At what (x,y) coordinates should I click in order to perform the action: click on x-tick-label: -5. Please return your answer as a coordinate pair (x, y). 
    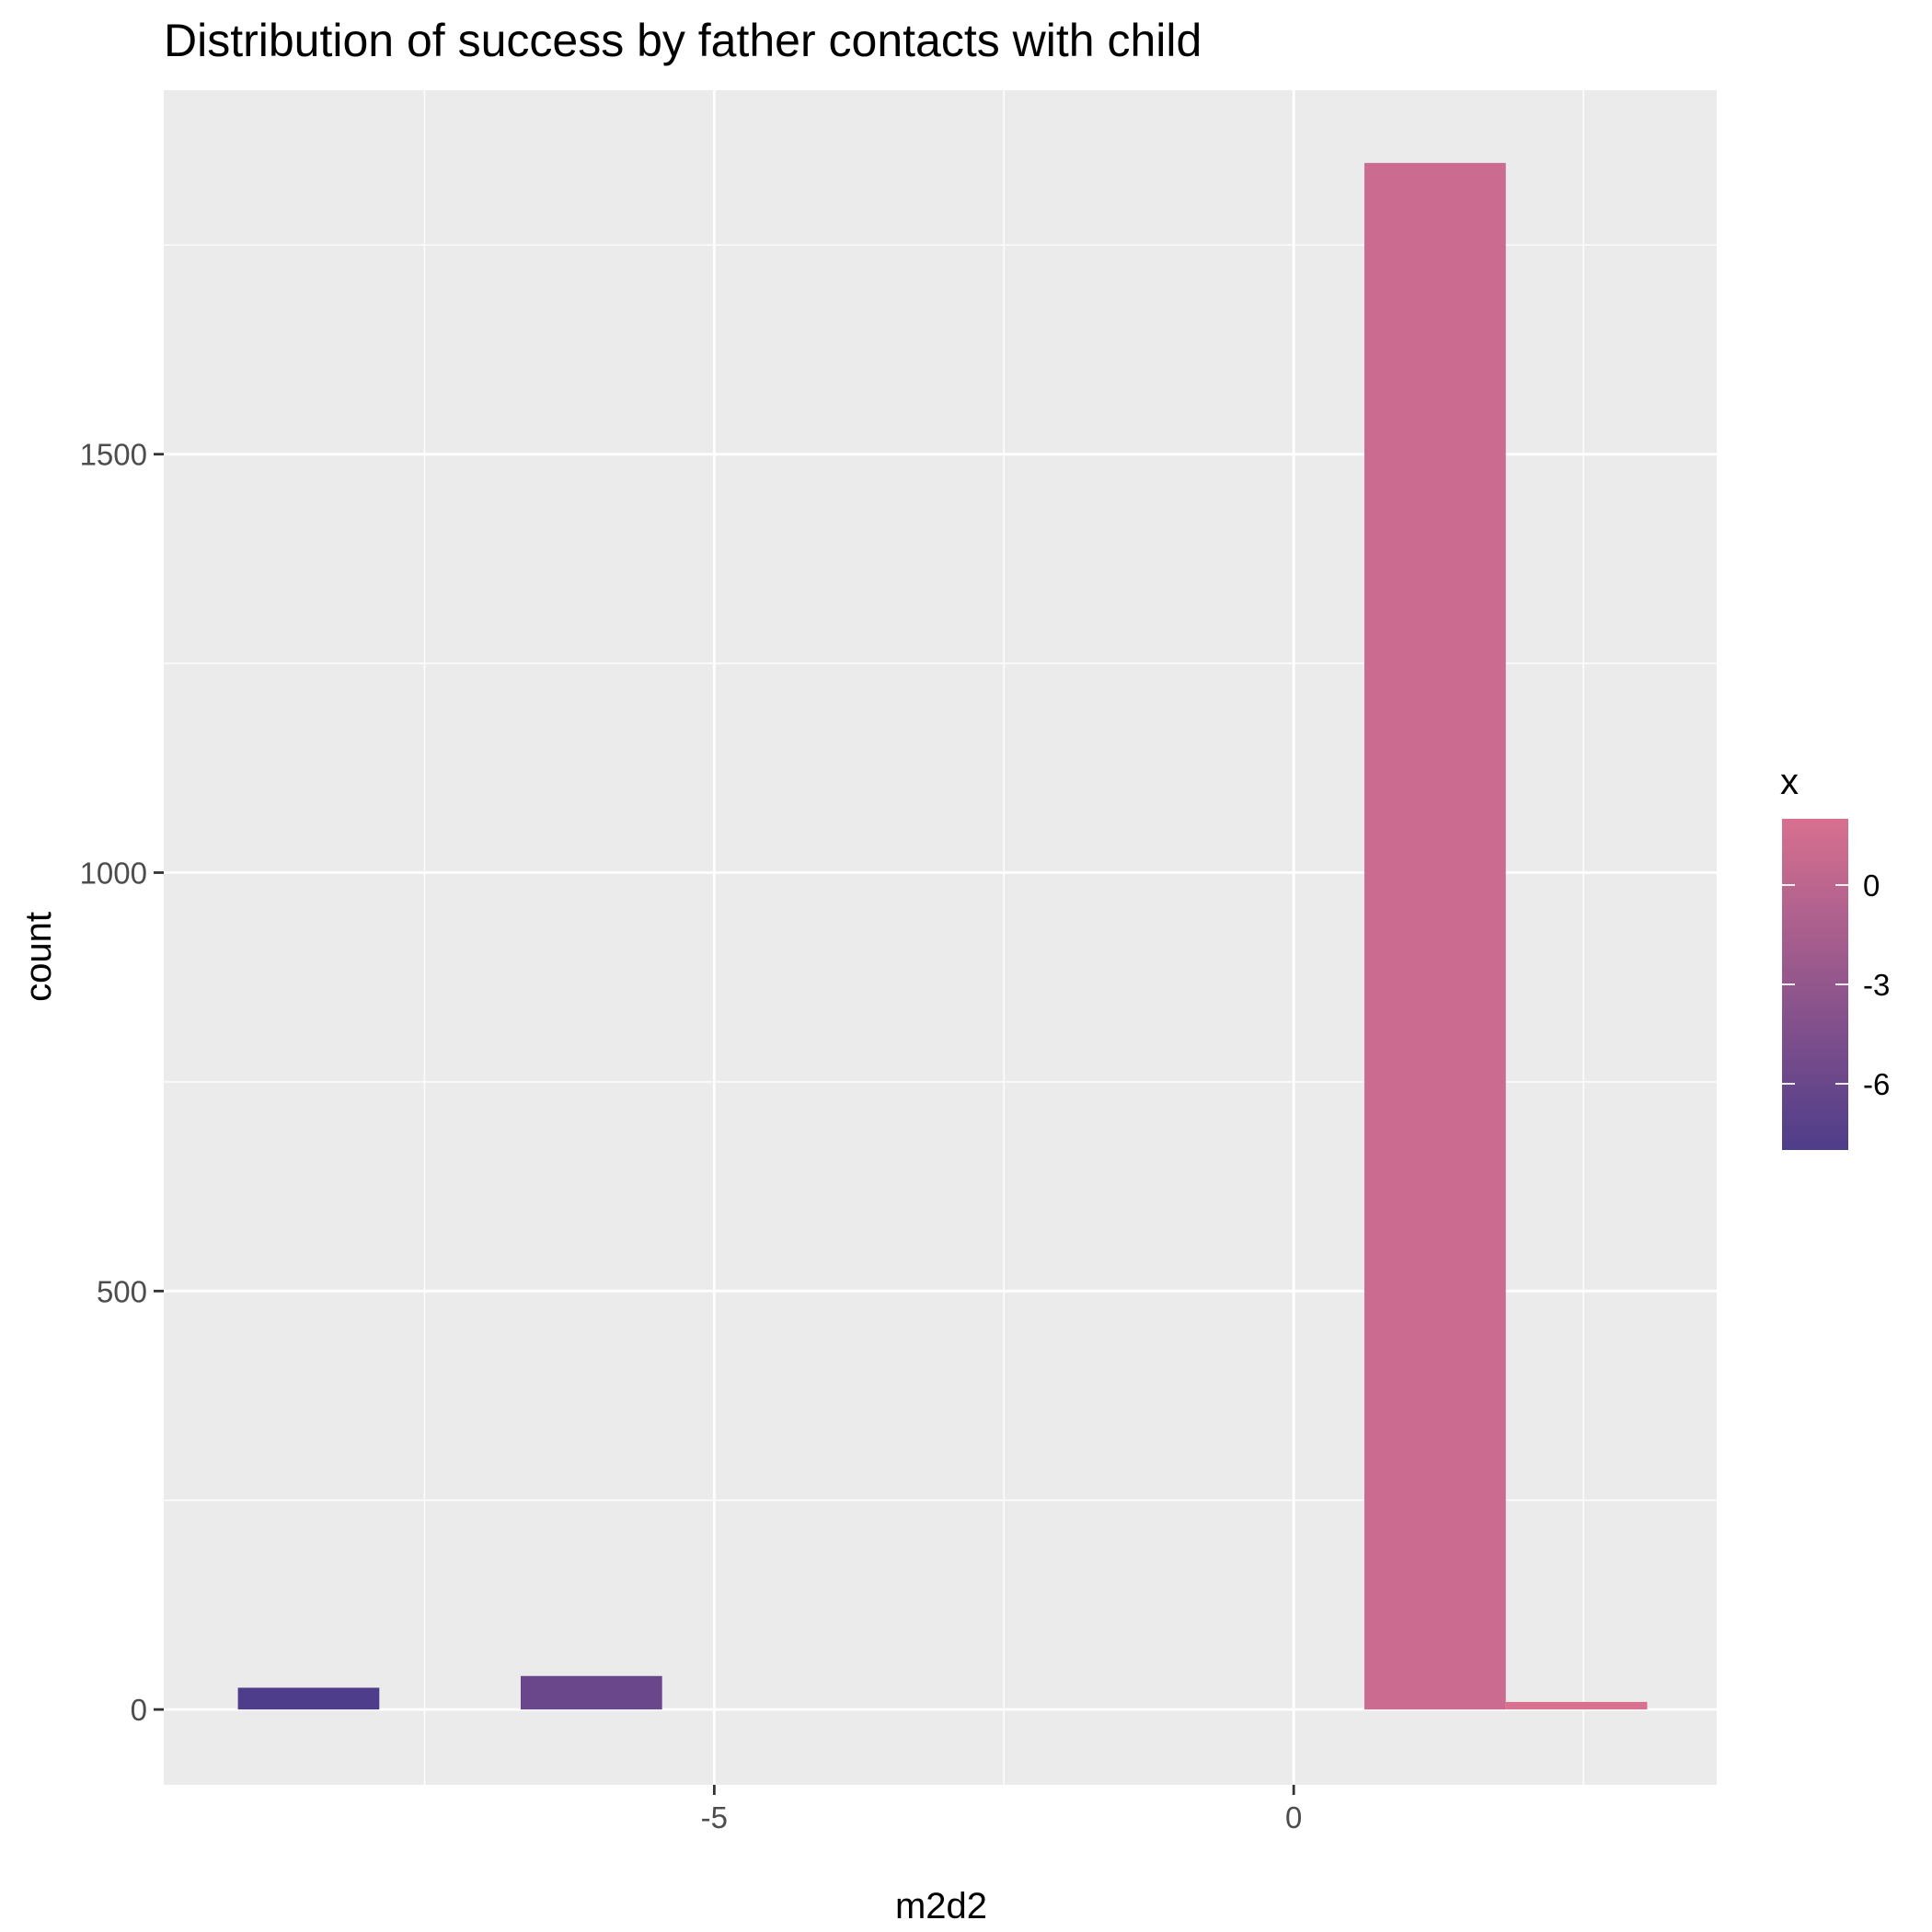
    Looking at the image, I should click on (714, 1817).